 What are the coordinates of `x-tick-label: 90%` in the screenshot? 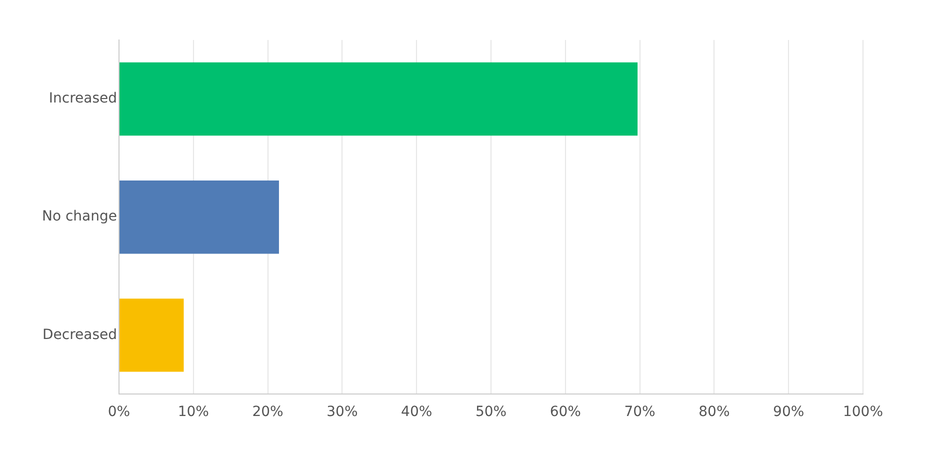 It's located at (788, 412).